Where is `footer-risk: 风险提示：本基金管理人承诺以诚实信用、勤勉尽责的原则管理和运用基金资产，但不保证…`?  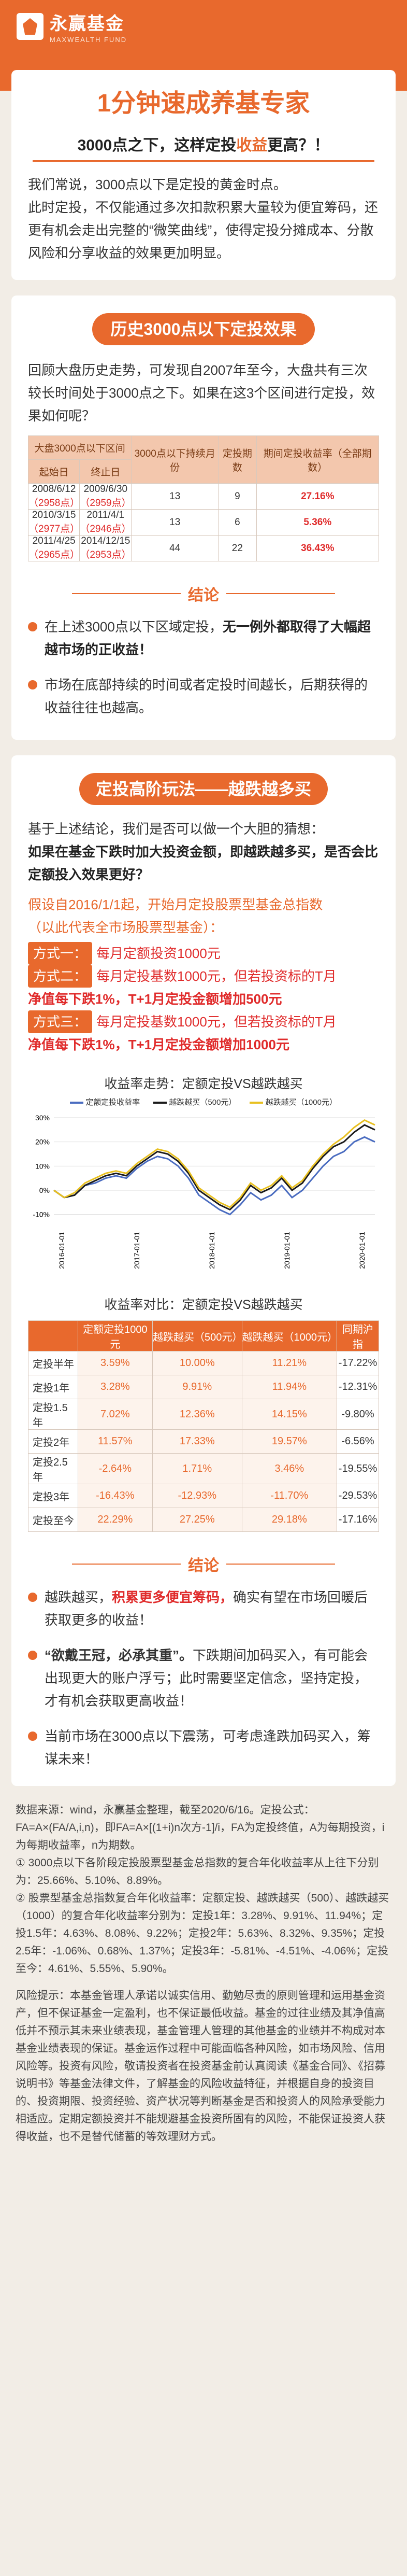
footer-risk: 风险提示：本基金管理人承诺以诚实信用、勤勉尽责的原则管理和运用基金资产，但不保证… is located at coordinates (200, 2066).